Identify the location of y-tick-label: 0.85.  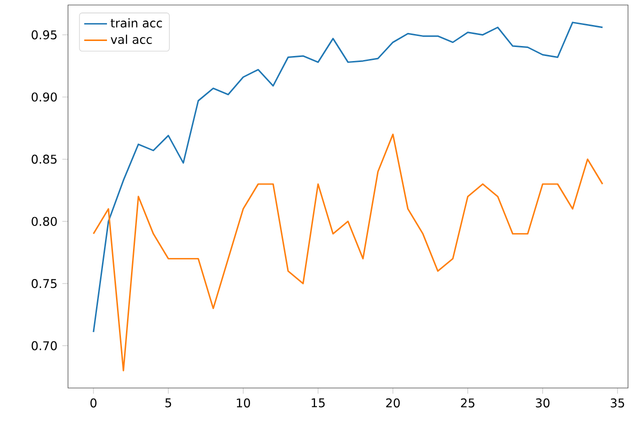
(44, 159).